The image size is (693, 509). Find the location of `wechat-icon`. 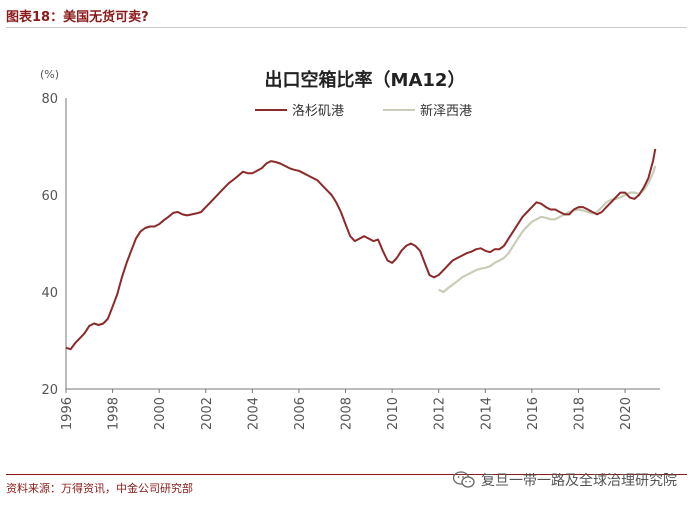

wechat-icon is located at coordinates (464, 479).